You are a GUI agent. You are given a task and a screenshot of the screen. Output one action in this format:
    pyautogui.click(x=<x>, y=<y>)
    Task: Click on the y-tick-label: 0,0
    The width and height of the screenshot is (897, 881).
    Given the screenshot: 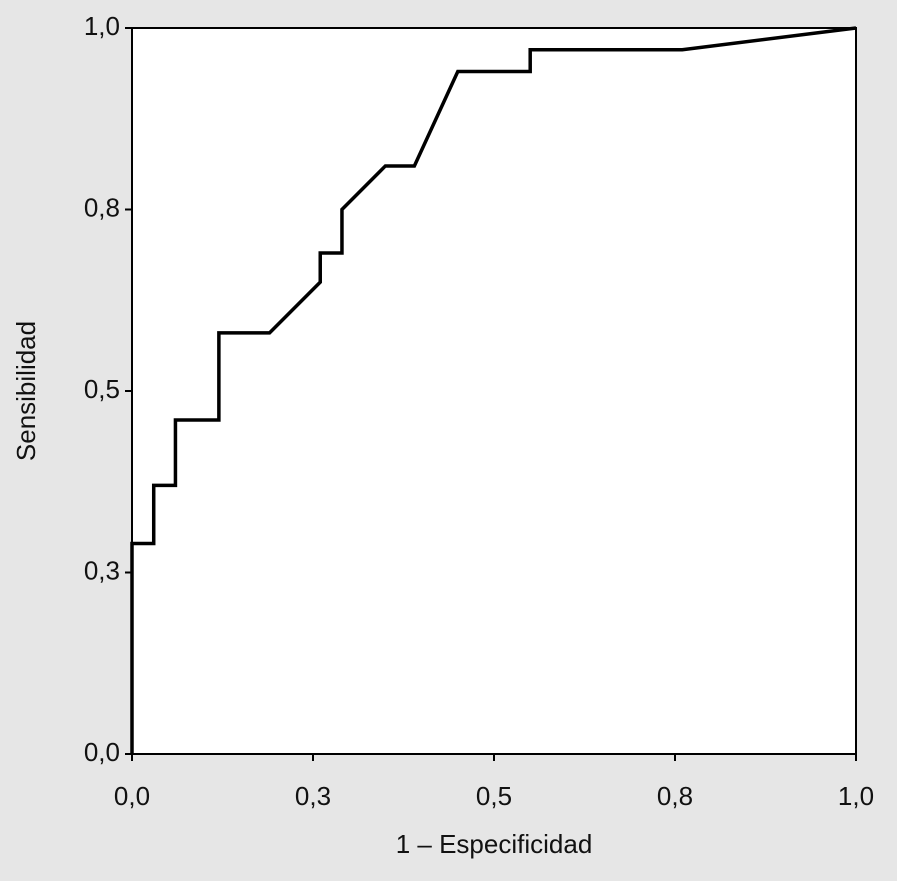 What is the action you would take?
    pyautogui.click(x=102, y=752)
    